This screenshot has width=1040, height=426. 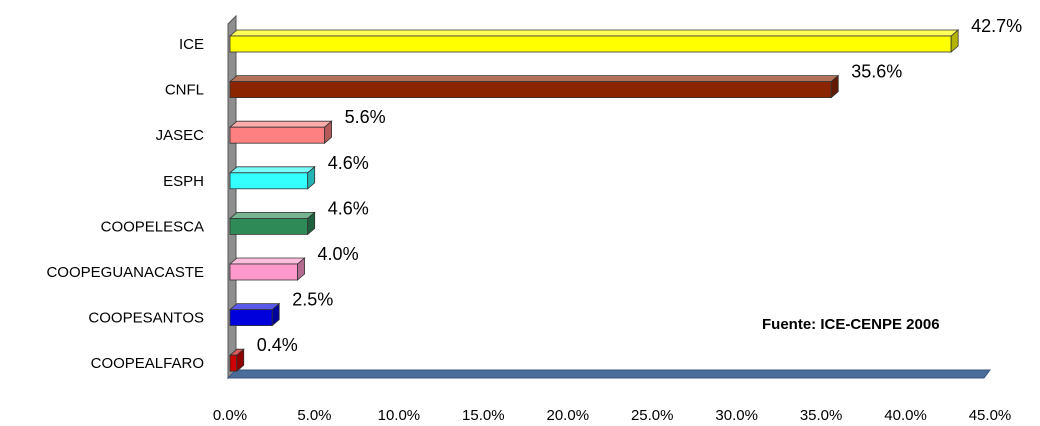 I want to click on x-tick-label: 15.0%, so click(x=483, y=415).